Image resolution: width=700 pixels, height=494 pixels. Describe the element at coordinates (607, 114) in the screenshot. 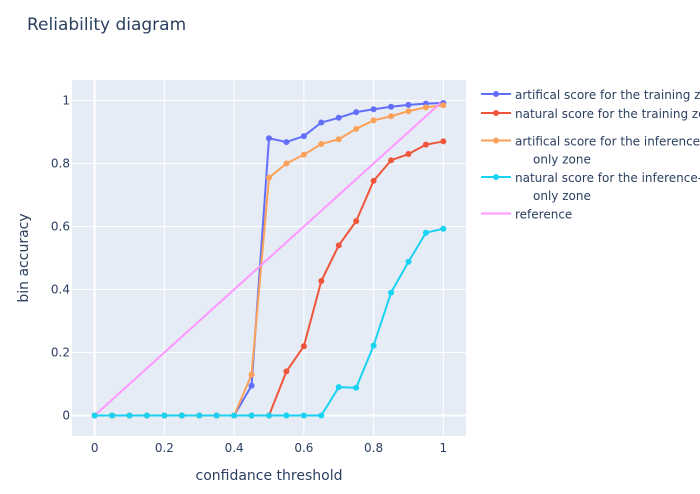

I see `legend-label: natural score for the training zone` at that location.